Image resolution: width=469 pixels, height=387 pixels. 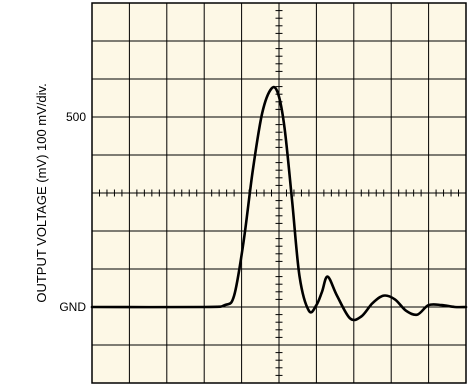 I want to click on y-tick-label: 500, so click(x=76, y=117).